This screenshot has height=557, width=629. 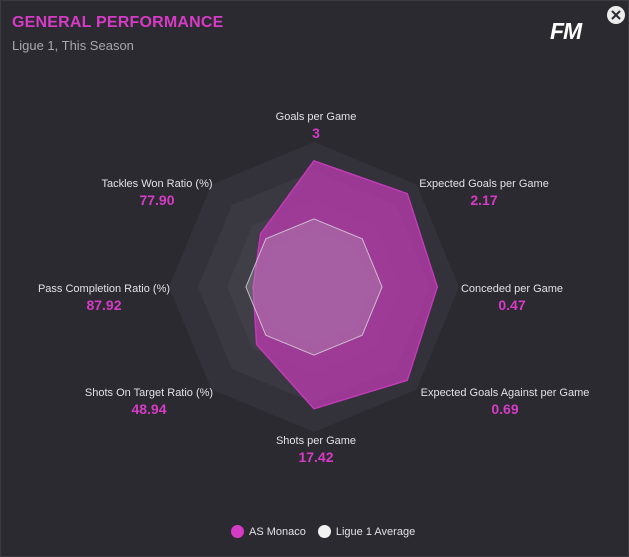 I want to click on metric-goals-per-game: Goals per Game 3, so click(x=316, y=126).